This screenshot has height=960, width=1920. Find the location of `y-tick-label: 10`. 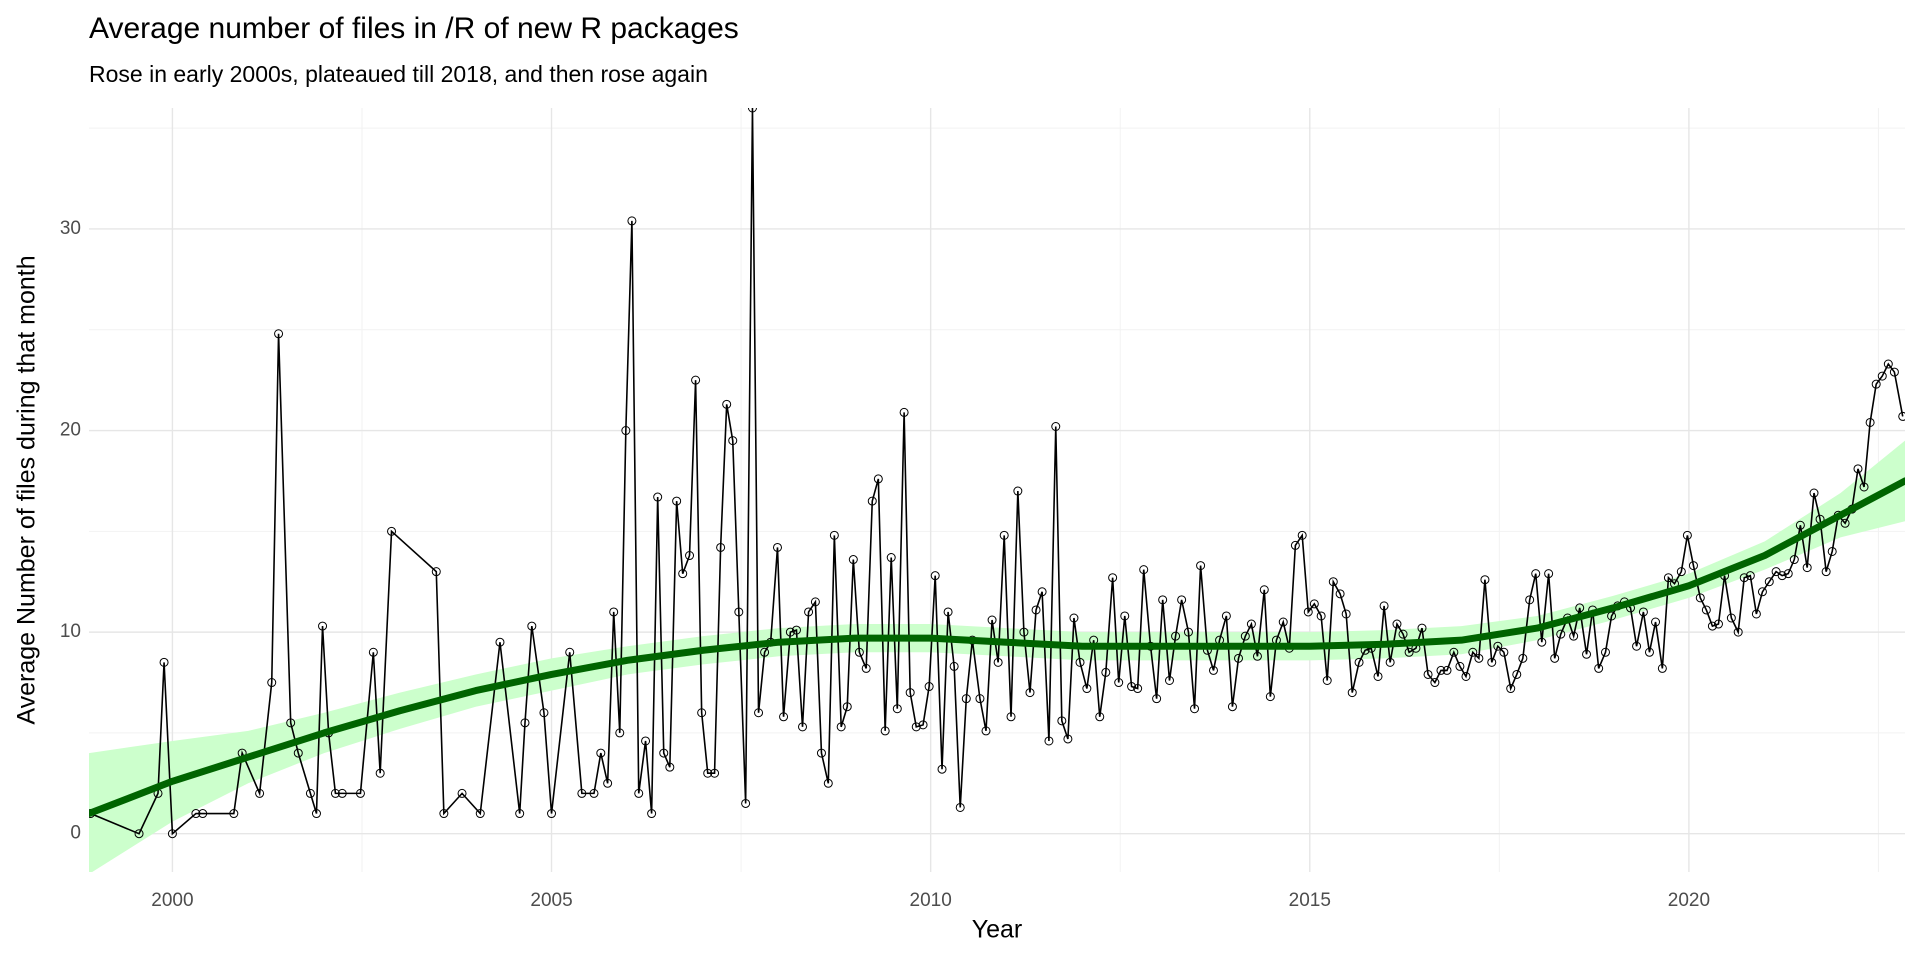

y-tick-label: 10 is located at coordinates (70, 631).